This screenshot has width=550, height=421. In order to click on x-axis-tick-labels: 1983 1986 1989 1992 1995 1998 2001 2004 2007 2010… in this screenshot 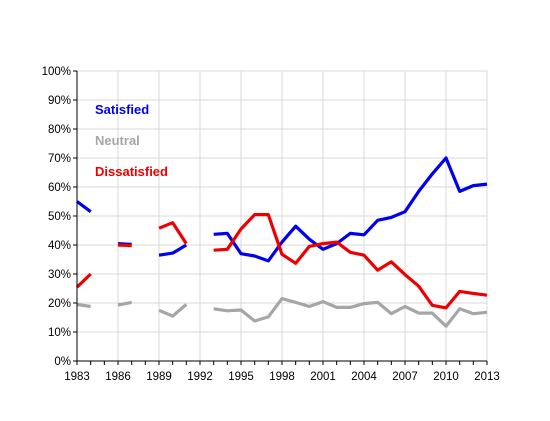, I will do `click(282, 377)`.